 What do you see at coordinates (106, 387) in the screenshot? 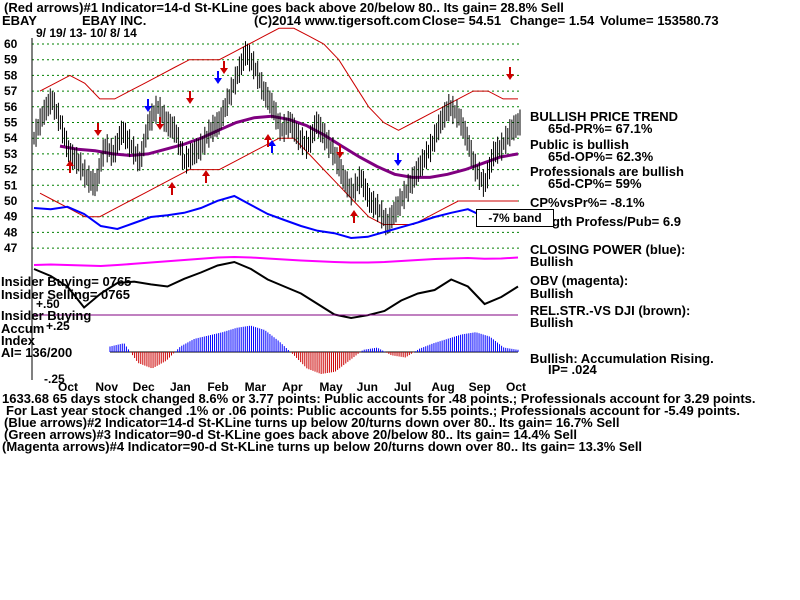
I see `month-label-1: Nov` at bounding box center [106, 387].